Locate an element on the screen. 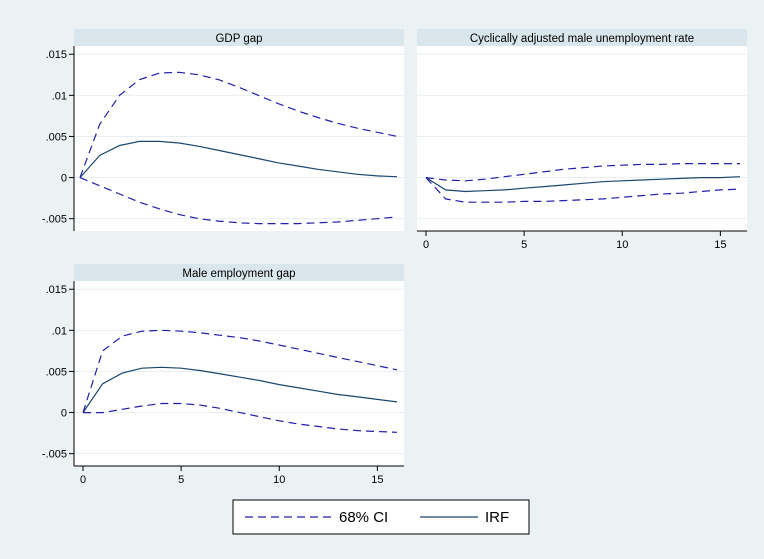  legend-label-irf: IRF is located at coordinates (497, 517).